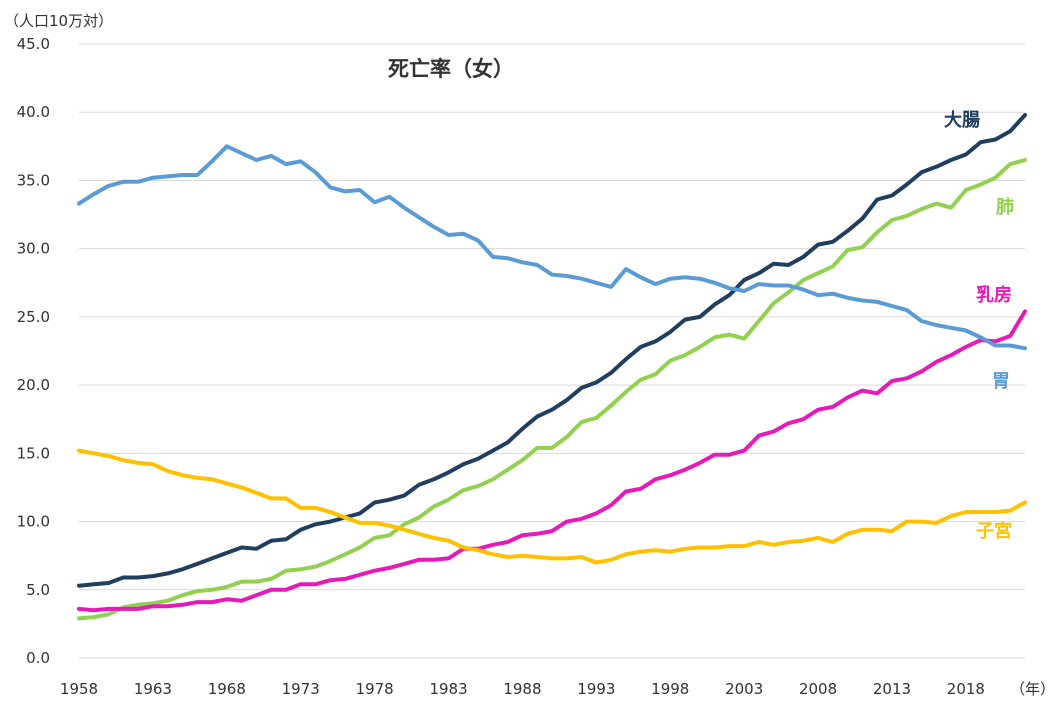 The image size is (1052, 709). I want to click on series-label-3: 胃, so click(1001, 381).